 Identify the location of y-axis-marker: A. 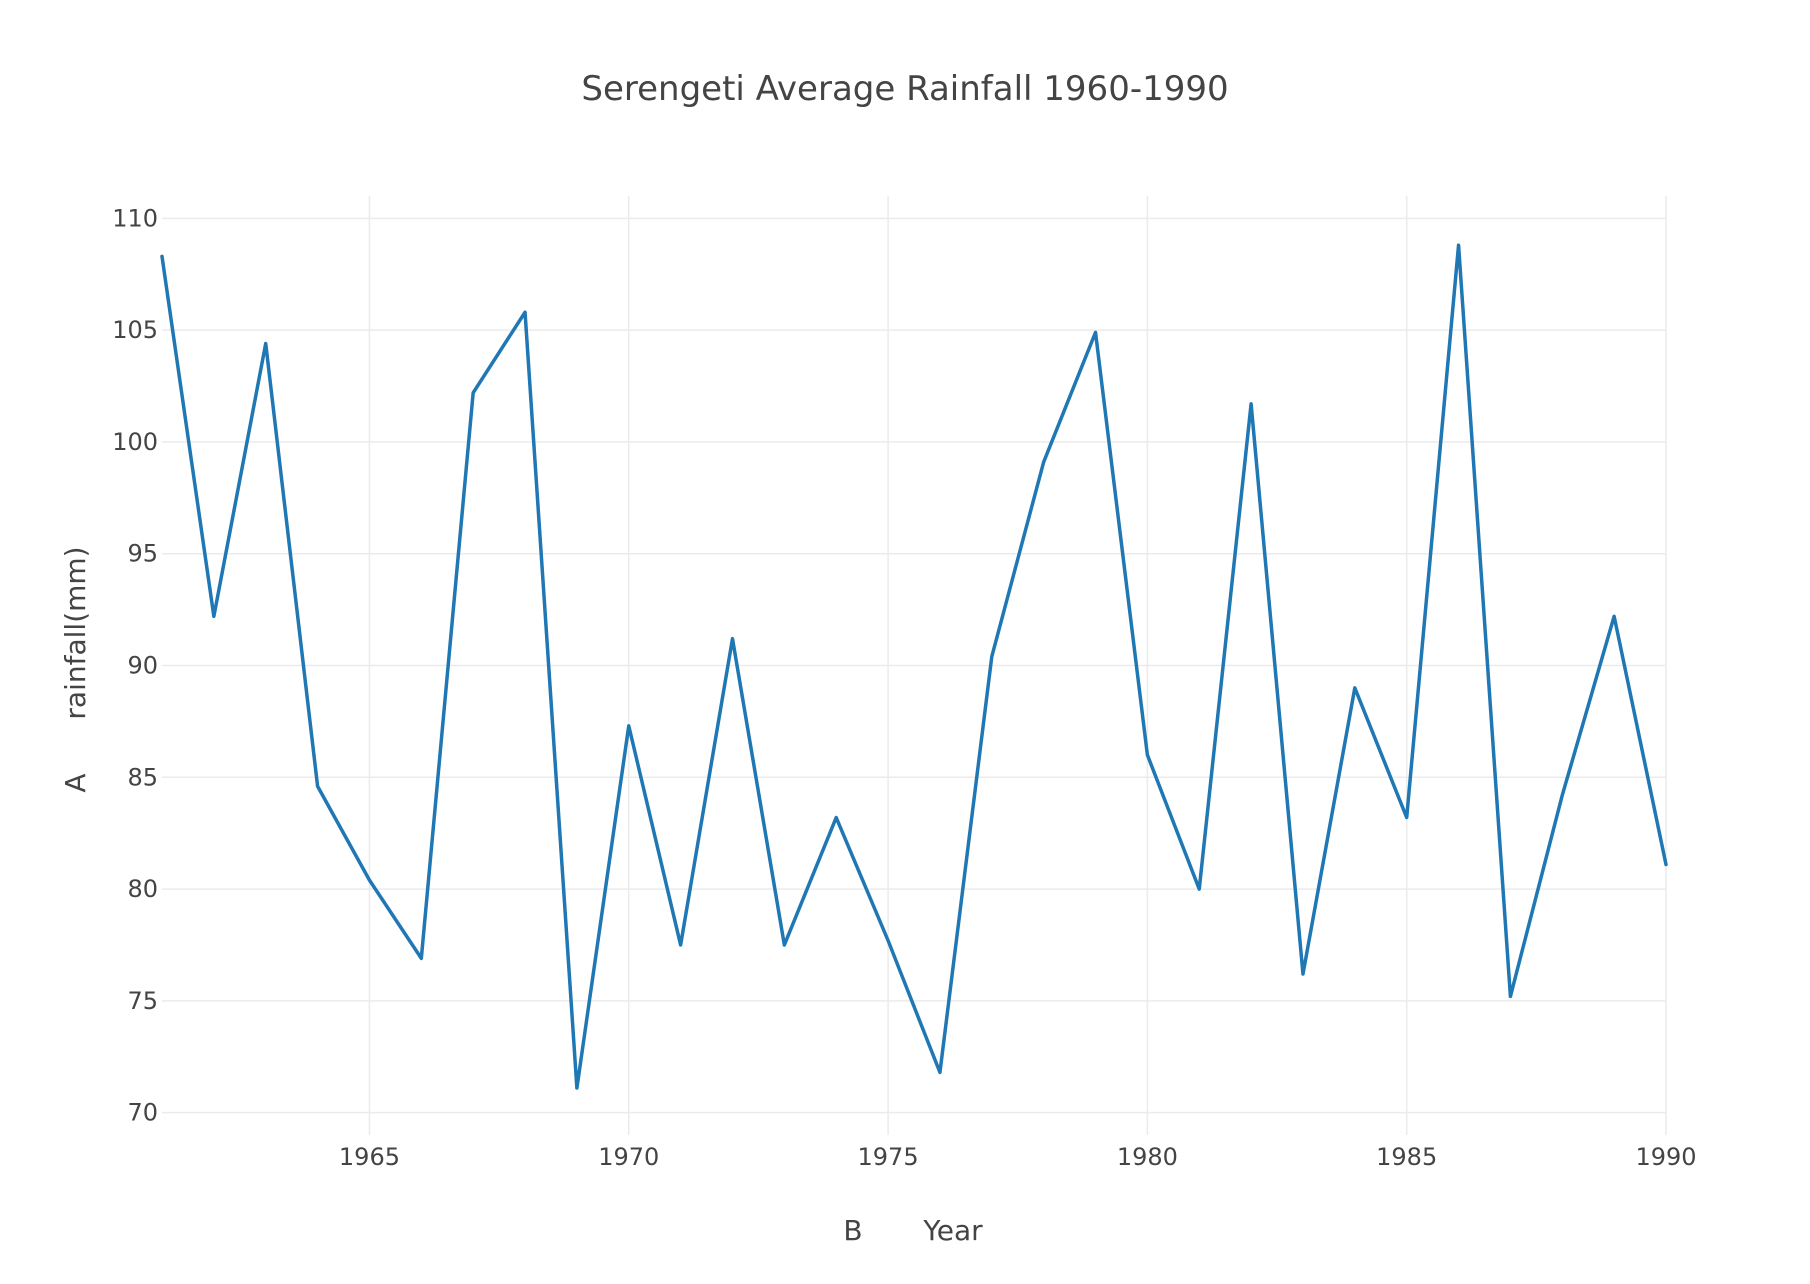
(75, 782).